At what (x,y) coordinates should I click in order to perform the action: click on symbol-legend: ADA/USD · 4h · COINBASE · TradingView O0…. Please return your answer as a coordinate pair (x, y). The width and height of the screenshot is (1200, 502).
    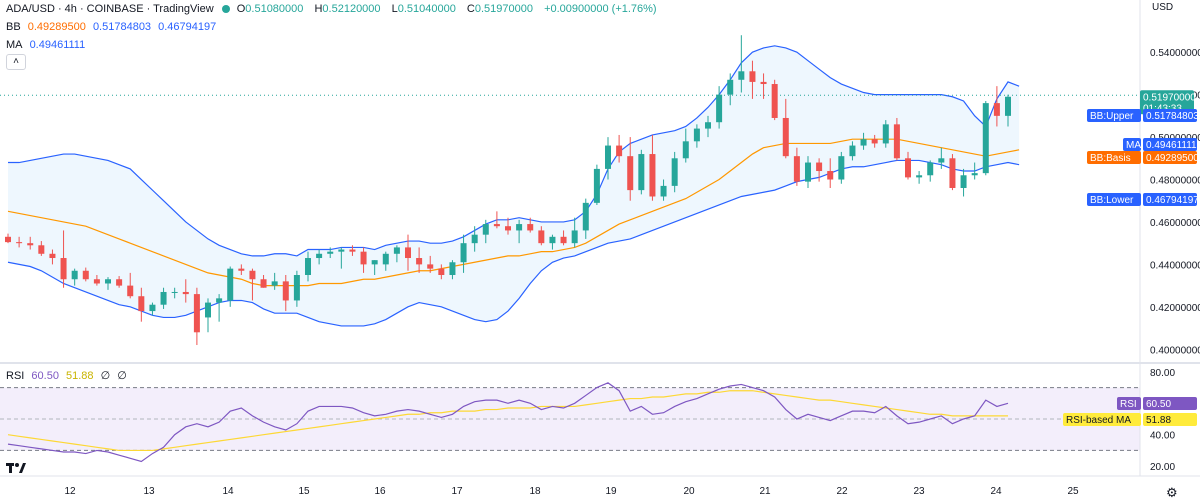
    Looking at the image, I should click on (333, 9).